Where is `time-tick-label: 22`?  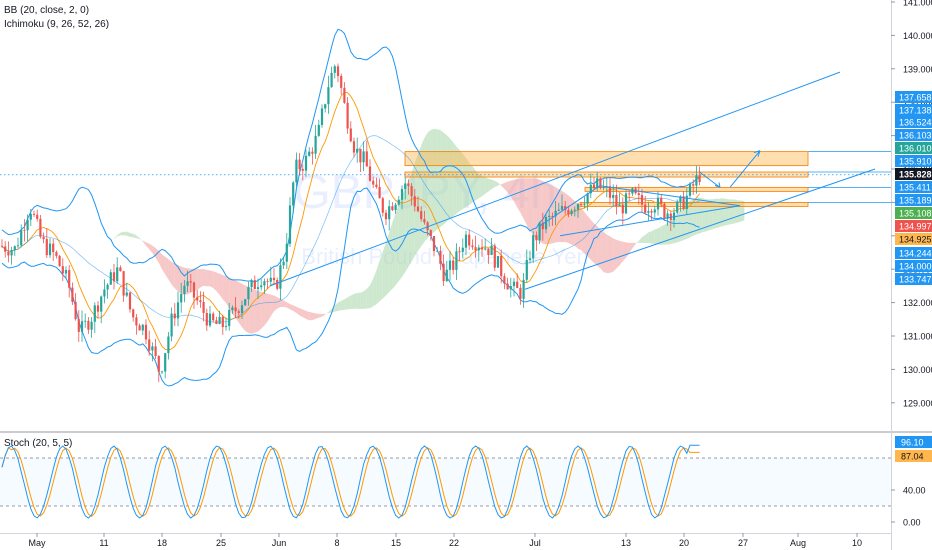
time-tick-label: 22 is located at coordinates (454, 543).